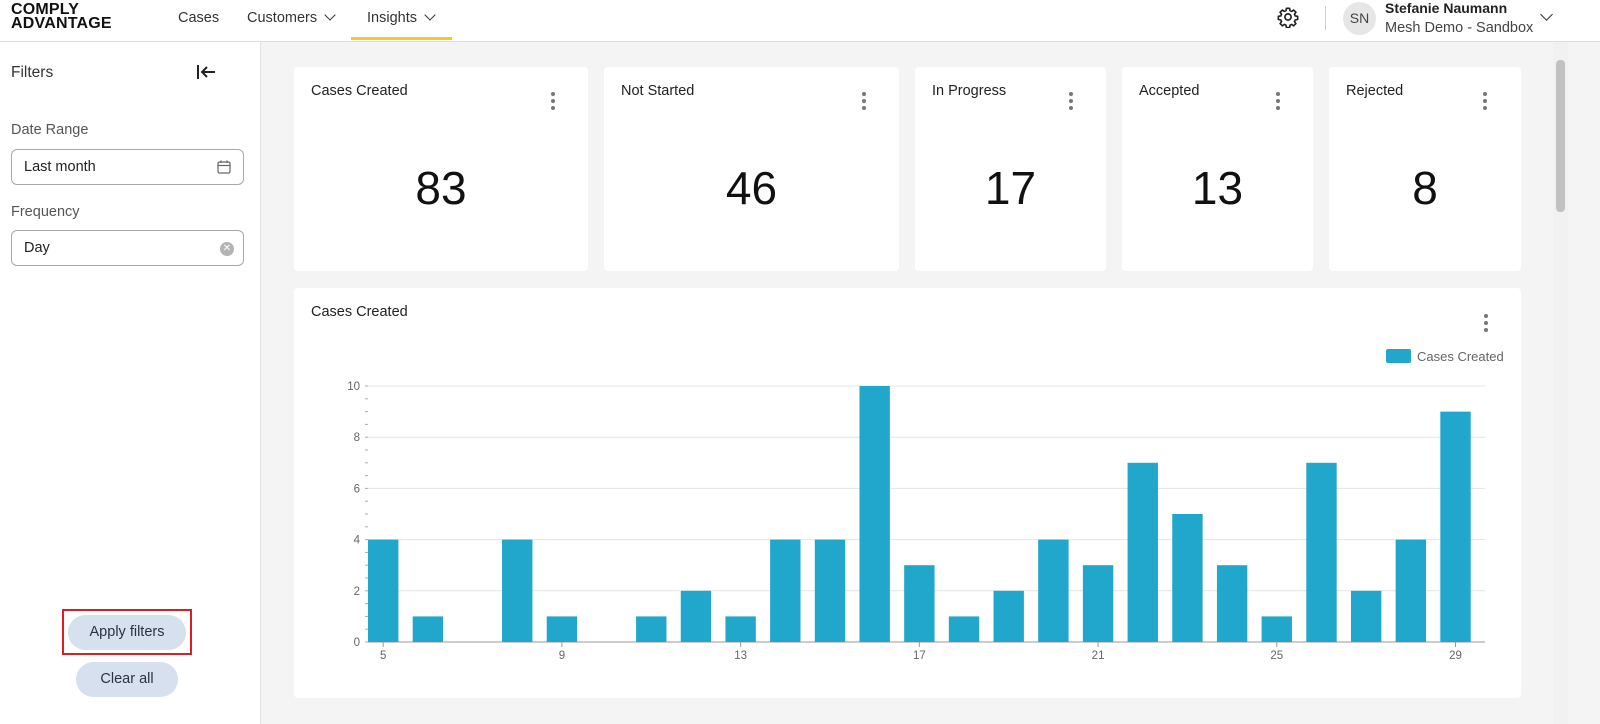 This screenshot has height=724, width=1600. What do you see at coordinates (359, 312) in the screenshot?
I see `chart-title: Cases Created` at bounding box center [359, 312].